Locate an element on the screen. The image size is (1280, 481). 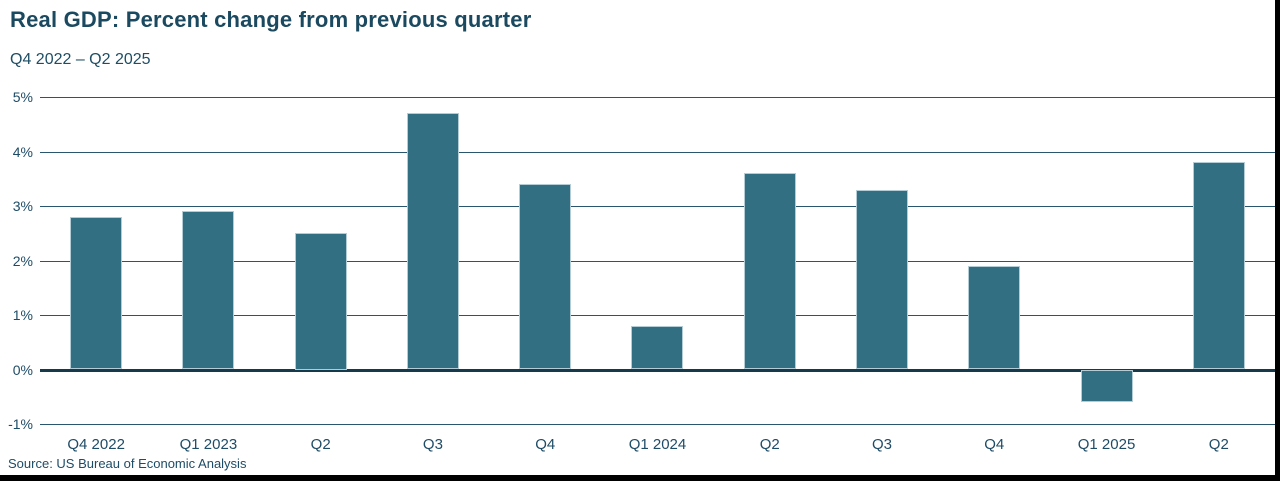
x-tick-label: Q1 2025 is located at coordinates (1106, 444).